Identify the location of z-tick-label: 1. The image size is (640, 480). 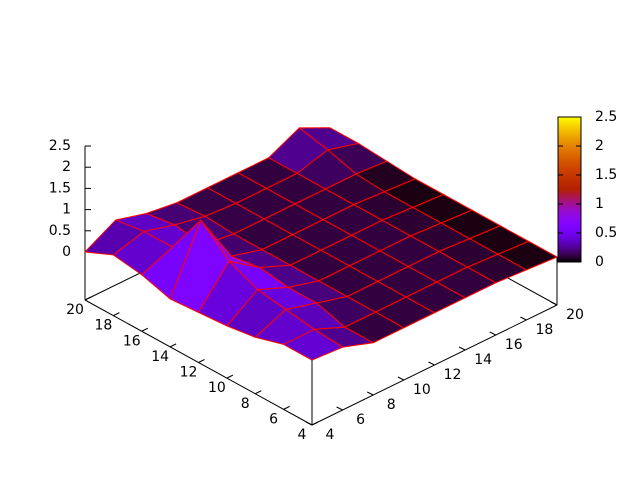
(66, 210).